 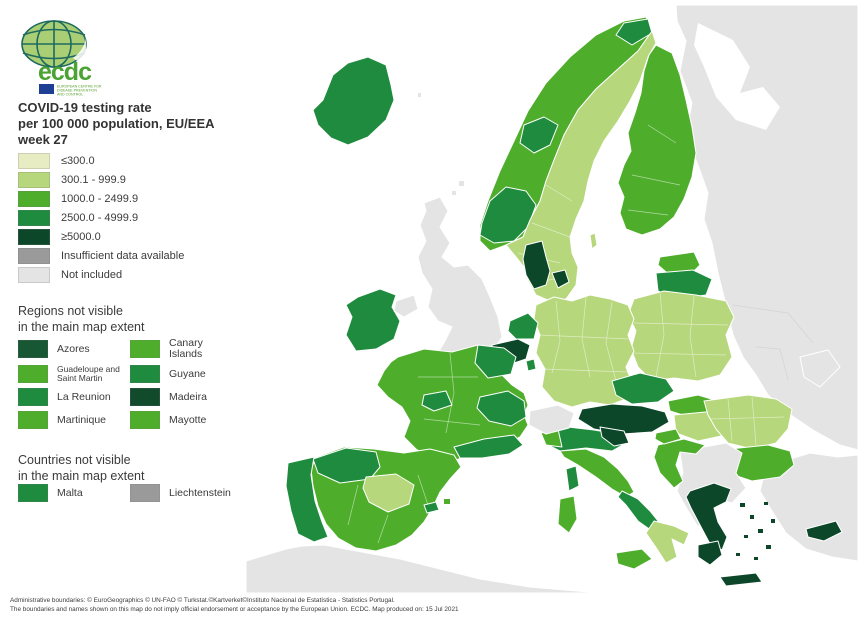 What do you see at coordinates (447, 569) in the screenshot?
I see `region-north-africa` at bounding box center [447, 569].